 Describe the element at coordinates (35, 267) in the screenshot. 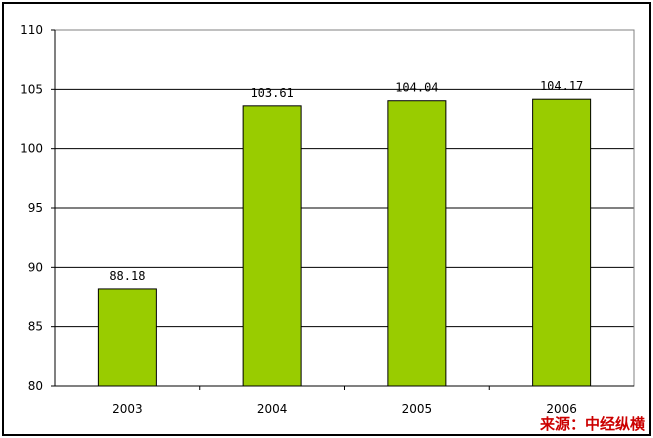

I see `y-tick-label: 90` at that location.